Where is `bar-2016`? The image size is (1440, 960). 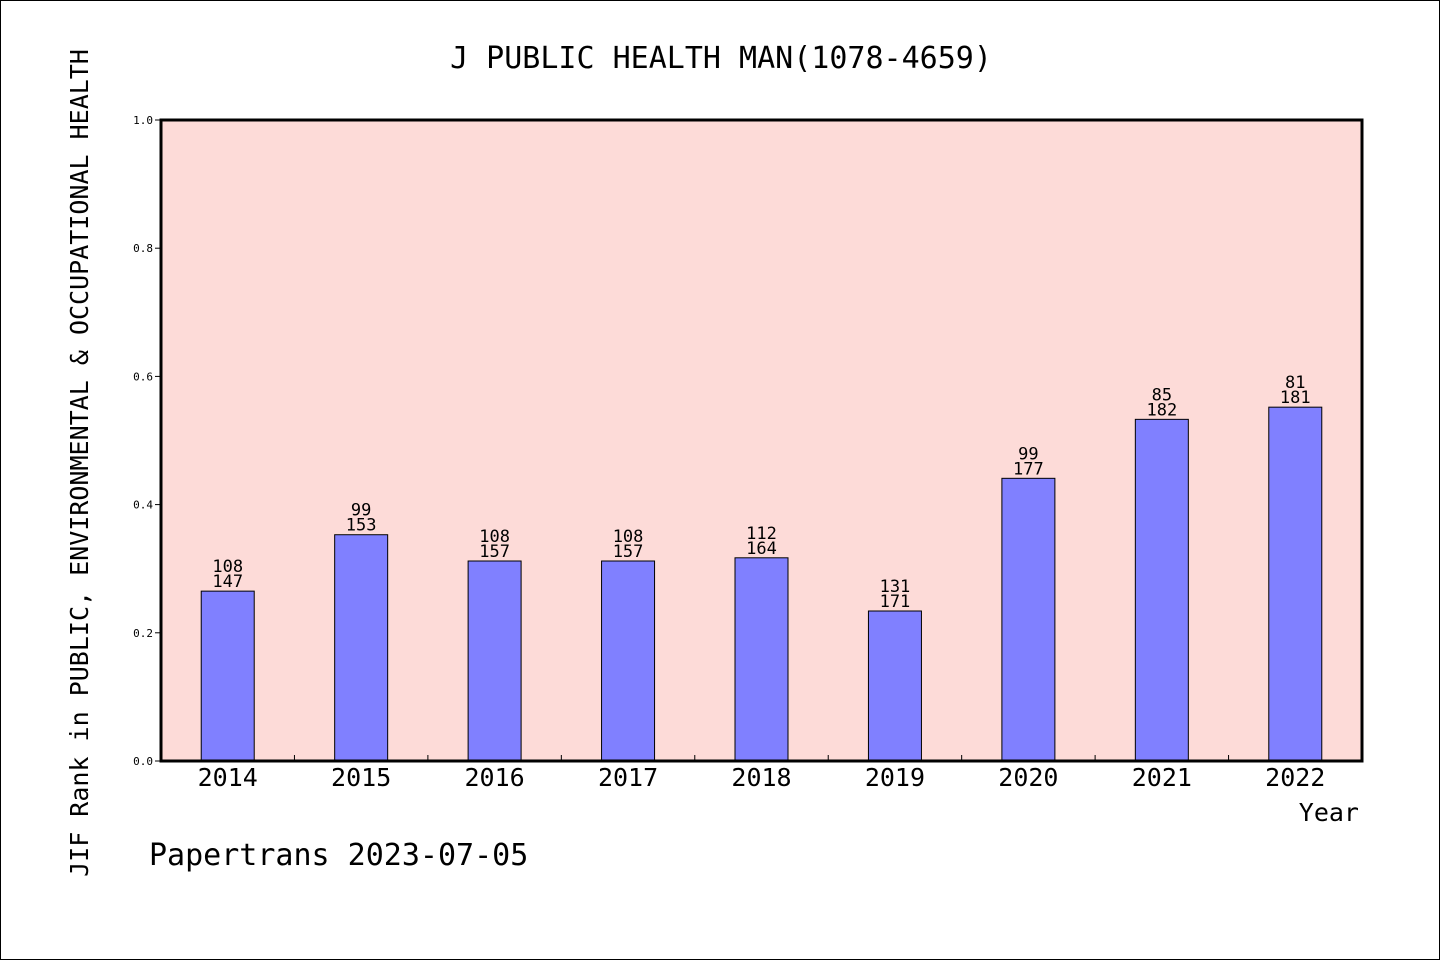 bar-2016 is located at coordinates (494, 661).